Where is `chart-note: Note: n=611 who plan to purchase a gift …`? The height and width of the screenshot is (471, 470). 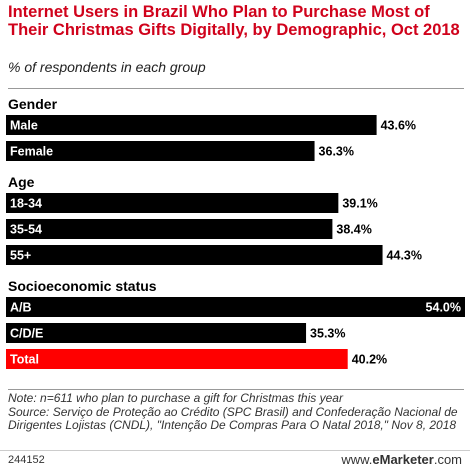
chart-note: Note: n=611 who plan to purchase a gift … is located at coordinates (175, 398).